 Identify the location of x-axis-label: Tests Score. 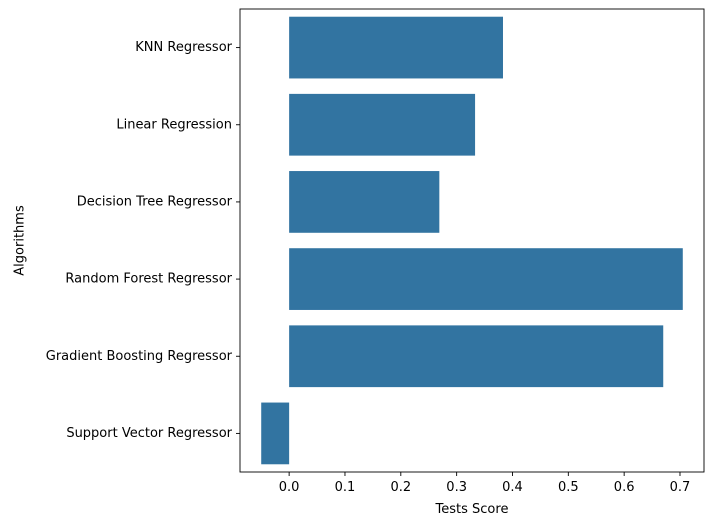
(472, 509).